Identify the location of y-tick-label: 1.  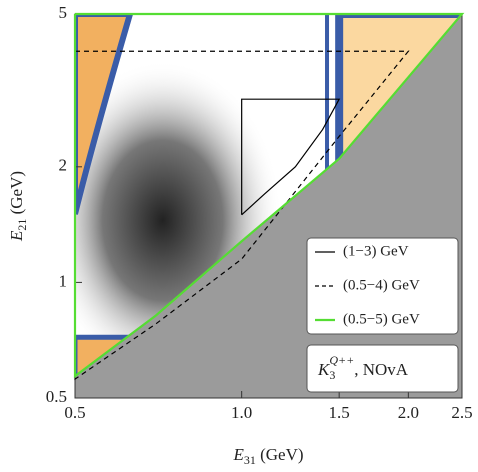
(63, 280).